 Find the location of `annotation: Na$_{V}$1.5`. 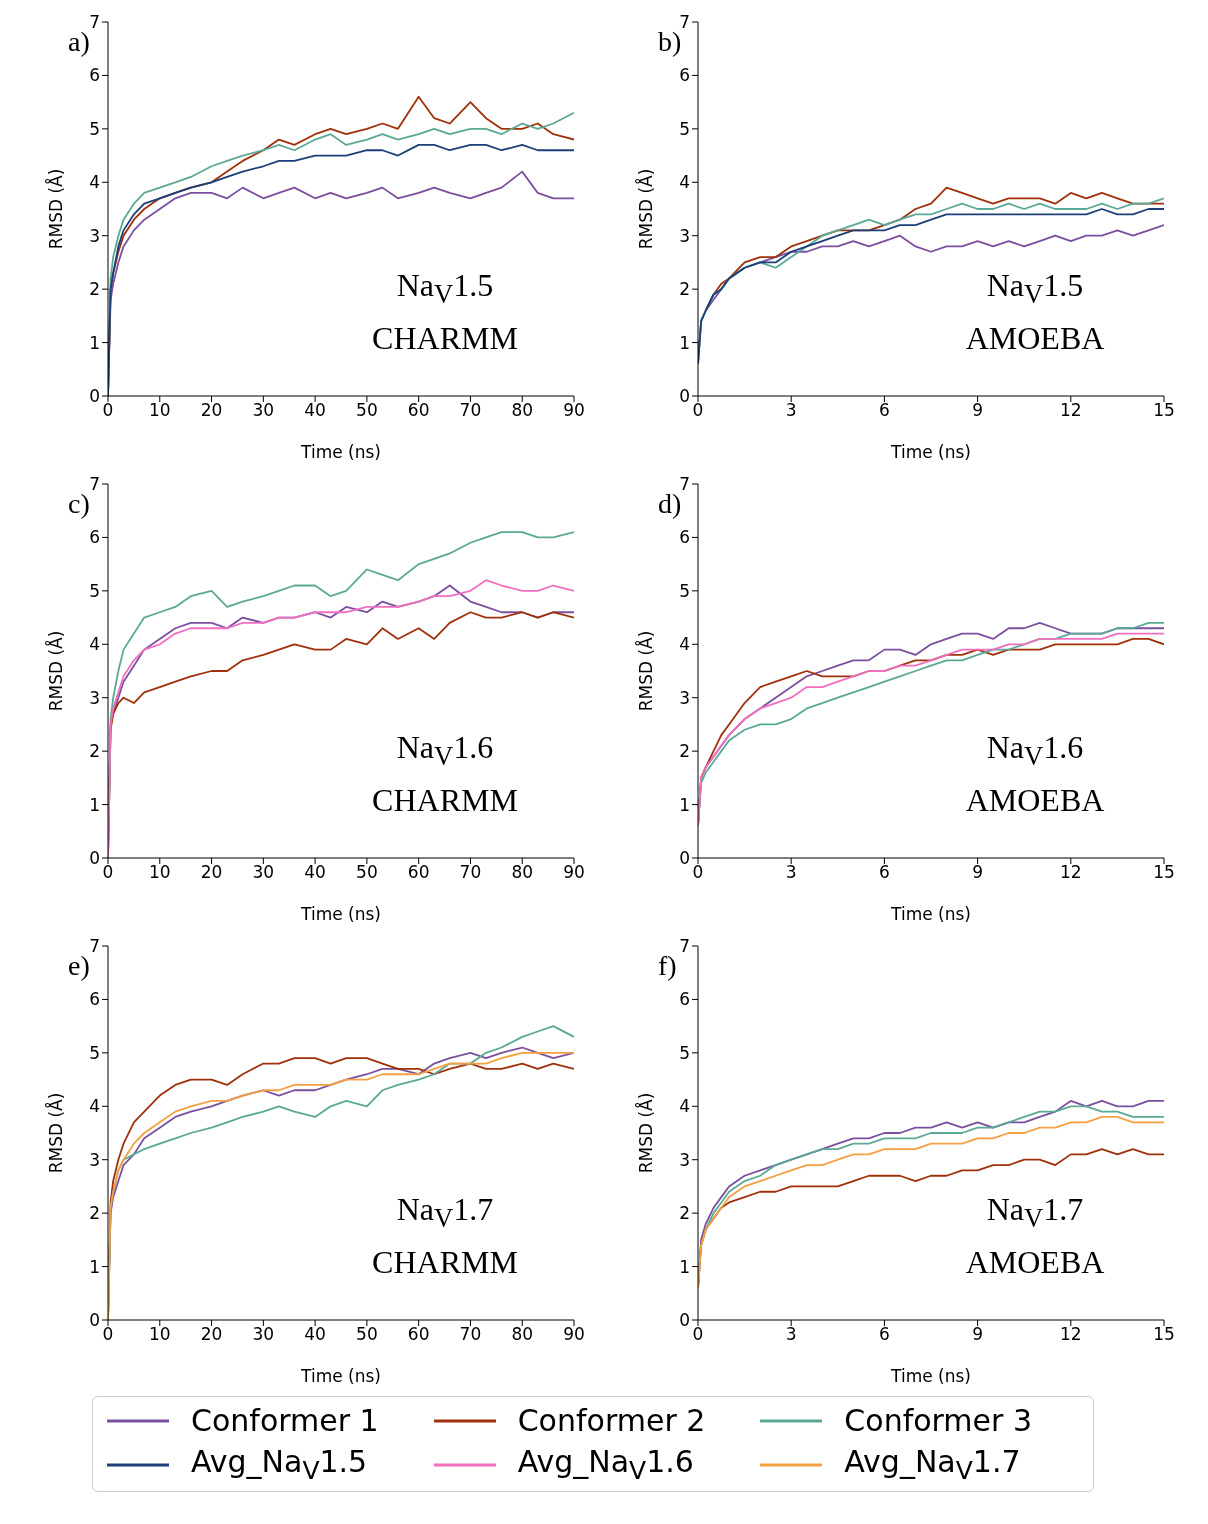

annotation: Na$_{V}$1.5 is located at coordinates (445, 289).